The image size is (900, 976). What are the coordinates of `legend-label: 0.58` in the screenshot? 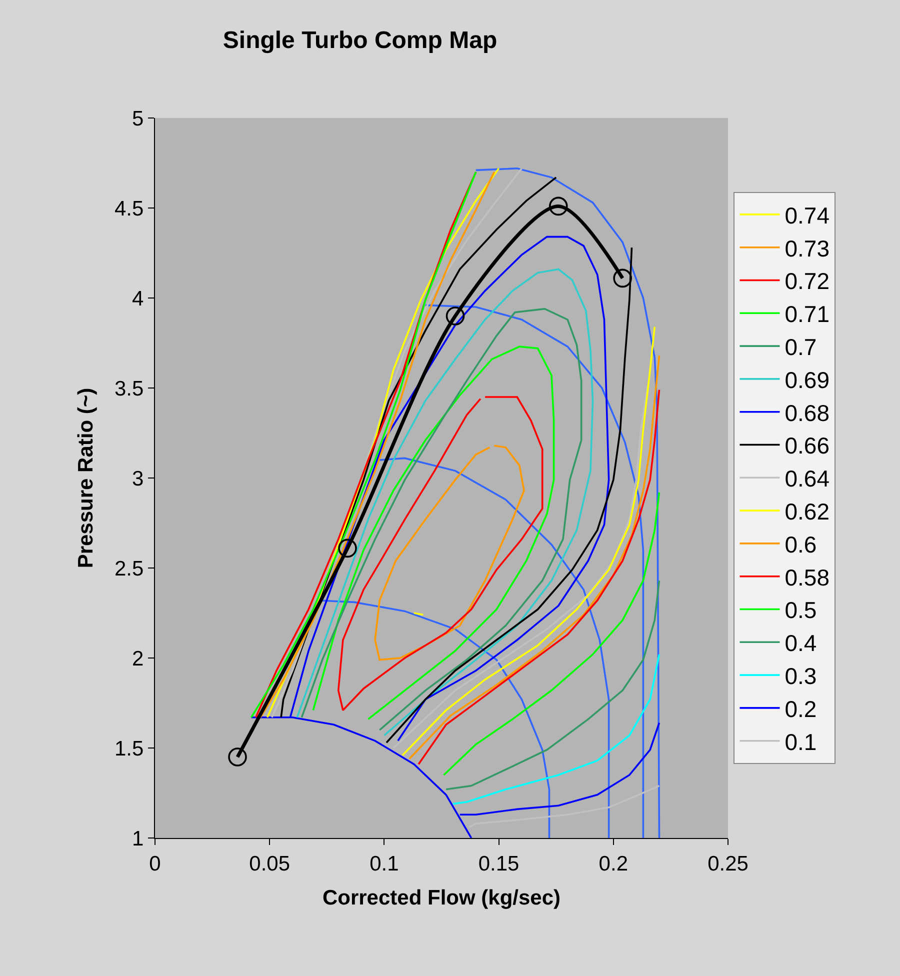 It's located at (807, 577).